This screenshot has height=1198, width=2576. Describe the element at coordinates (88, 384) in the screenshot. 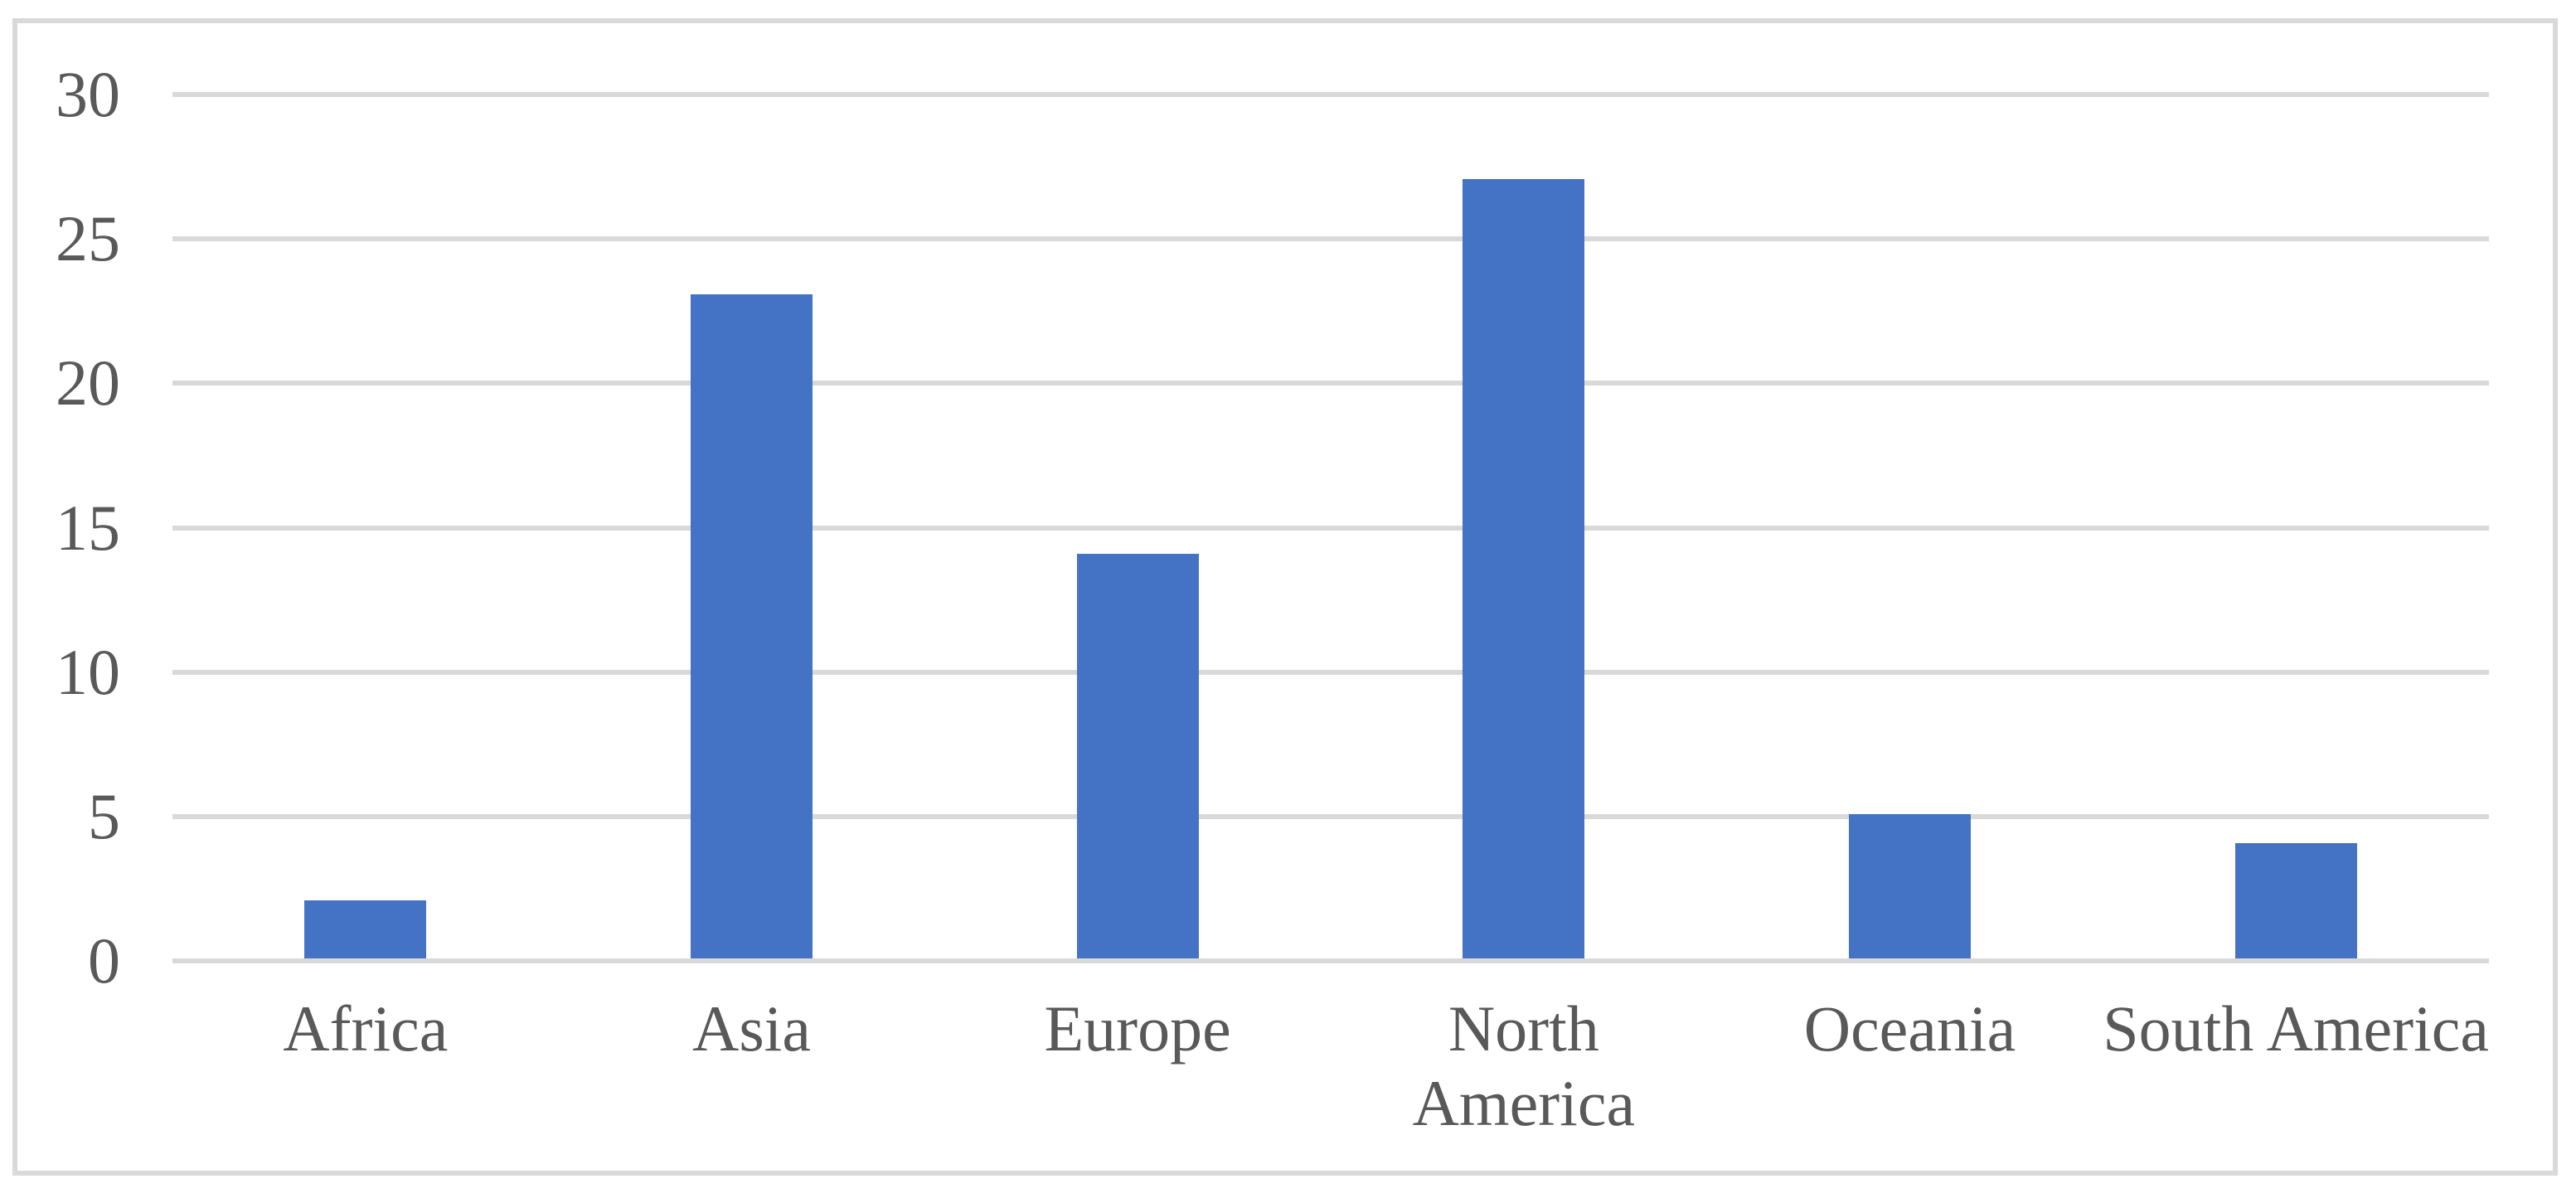

I see `y-axis-tick-label-20: 20` at that location.